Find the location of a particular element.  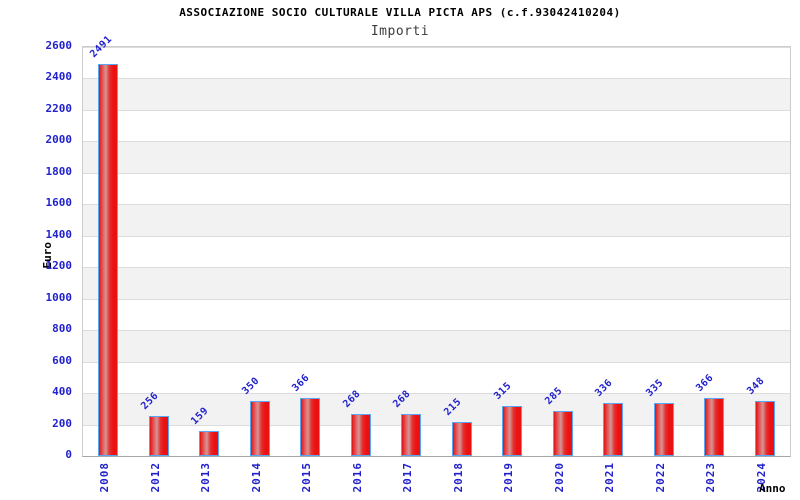

bar-2018 is located at coordinates (461, 439).